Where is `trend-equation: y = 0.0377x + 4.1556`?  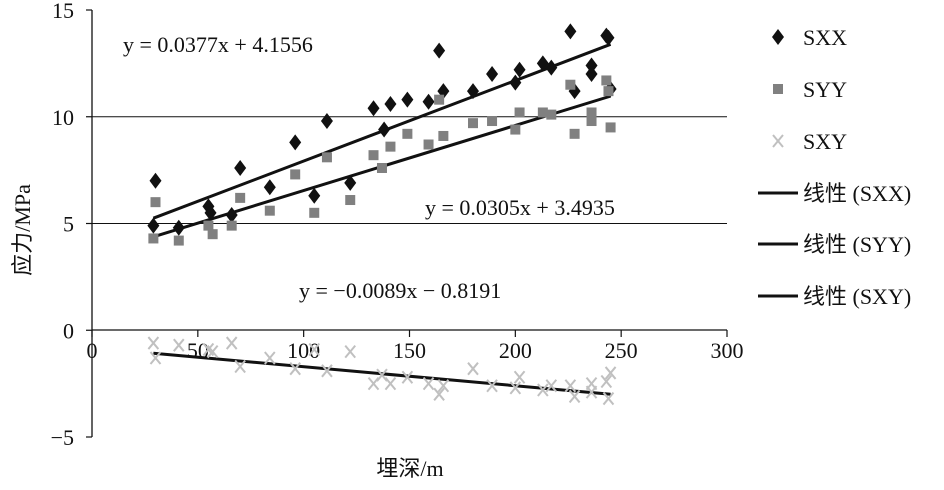
trend-equation: y = 0.0377x + 4.1556 is located at coordinates (218, 44).